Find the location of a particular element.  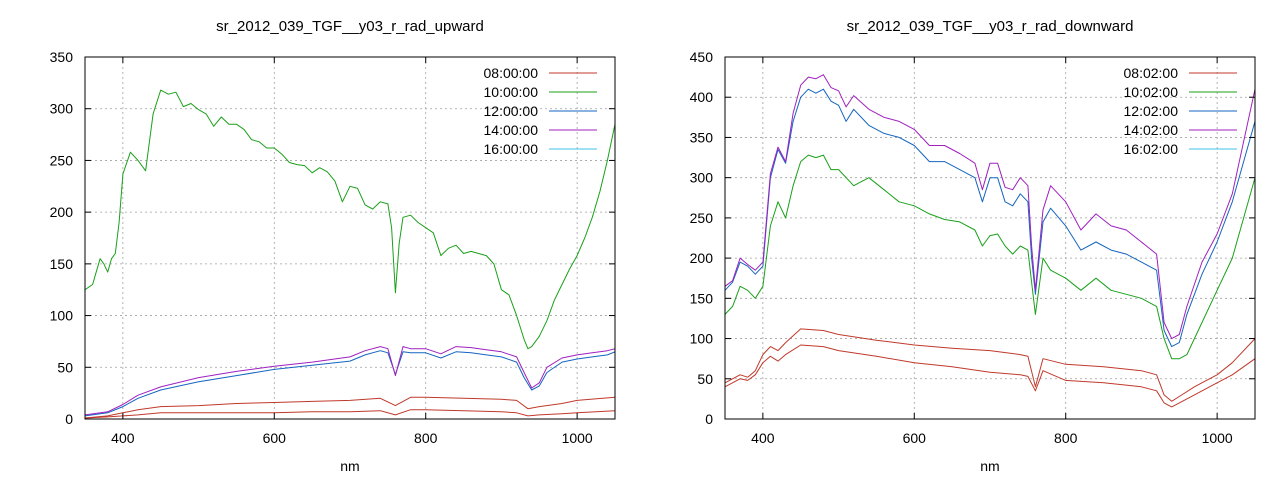

legend-label: 10:00:00 is located at coordinates (511, 92).